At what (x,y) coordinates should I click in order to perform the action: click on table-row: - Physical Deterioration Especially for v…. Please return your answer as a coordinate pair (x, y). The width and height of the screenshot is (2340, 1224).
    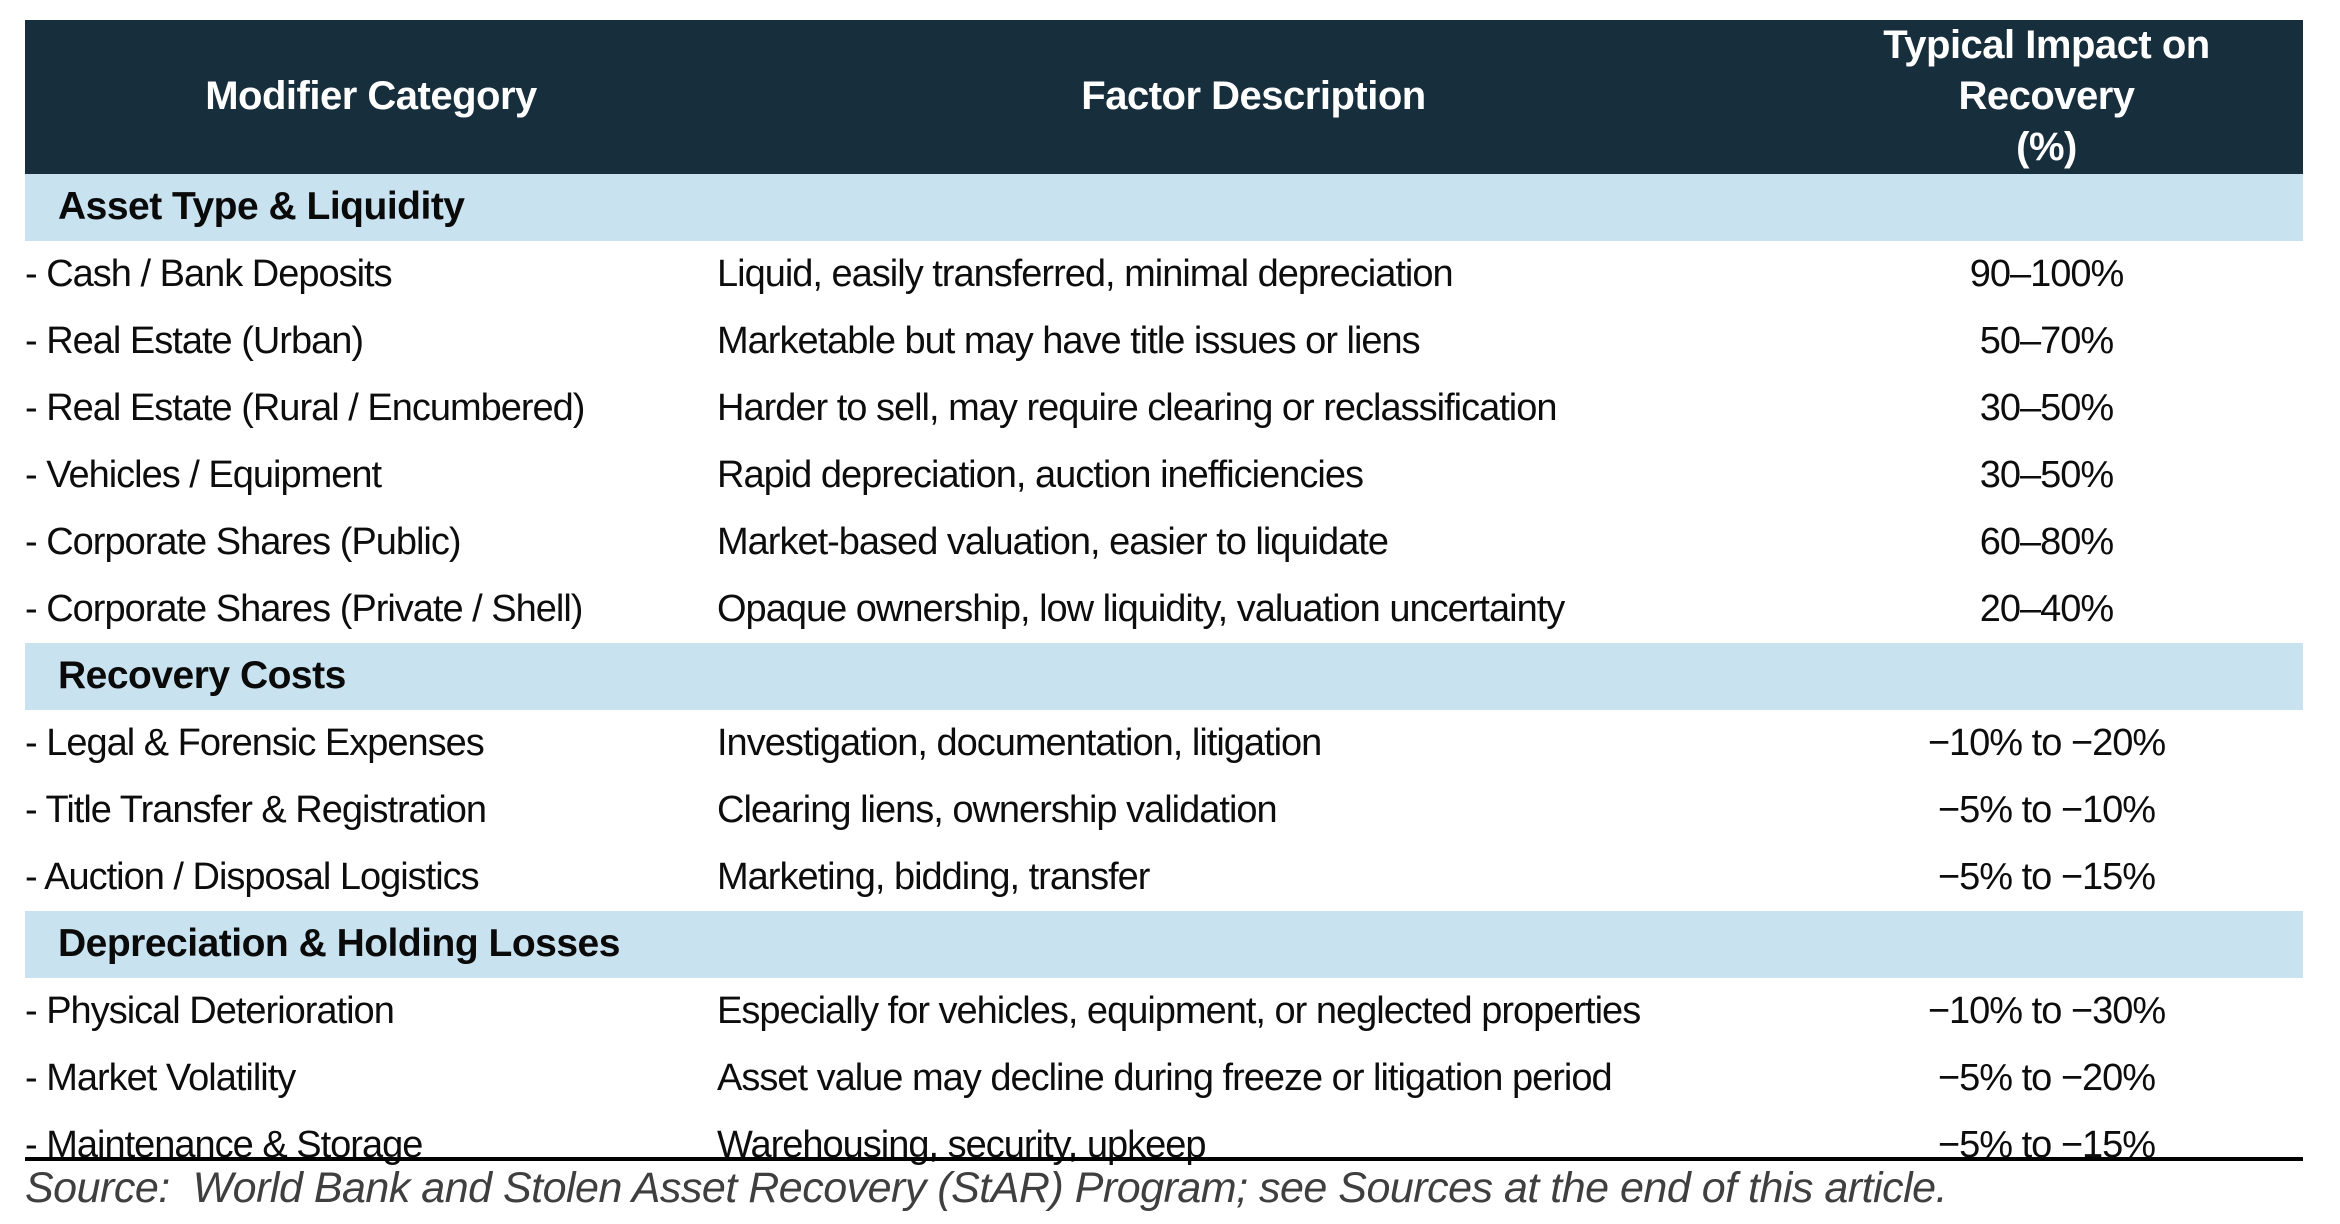
    Looking at the image, I should click on (1164, 1011).